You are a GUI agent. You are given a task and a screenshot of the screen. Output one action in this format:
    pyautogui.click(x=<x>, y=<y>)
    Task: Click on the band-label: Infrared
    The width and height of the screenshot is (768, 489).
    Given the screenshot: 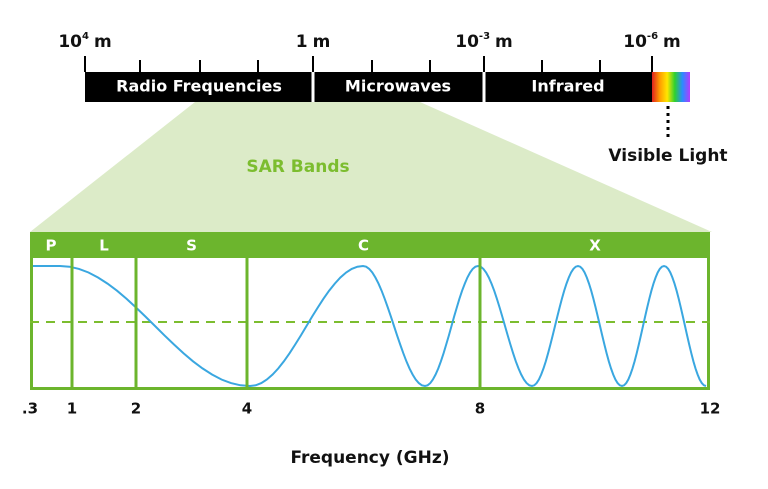 What is the action you would take?
    pyautogui.click(x=567, y=86)
    